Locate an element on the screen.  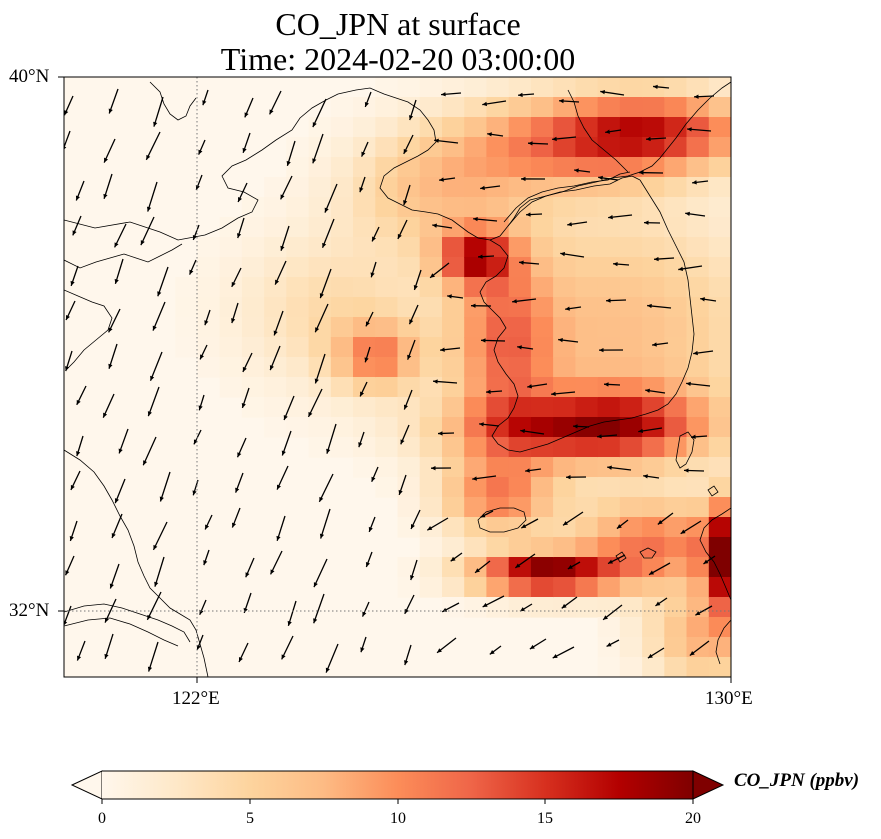
lon-tick-122E: 122°E is located at coordinates (196, 698).